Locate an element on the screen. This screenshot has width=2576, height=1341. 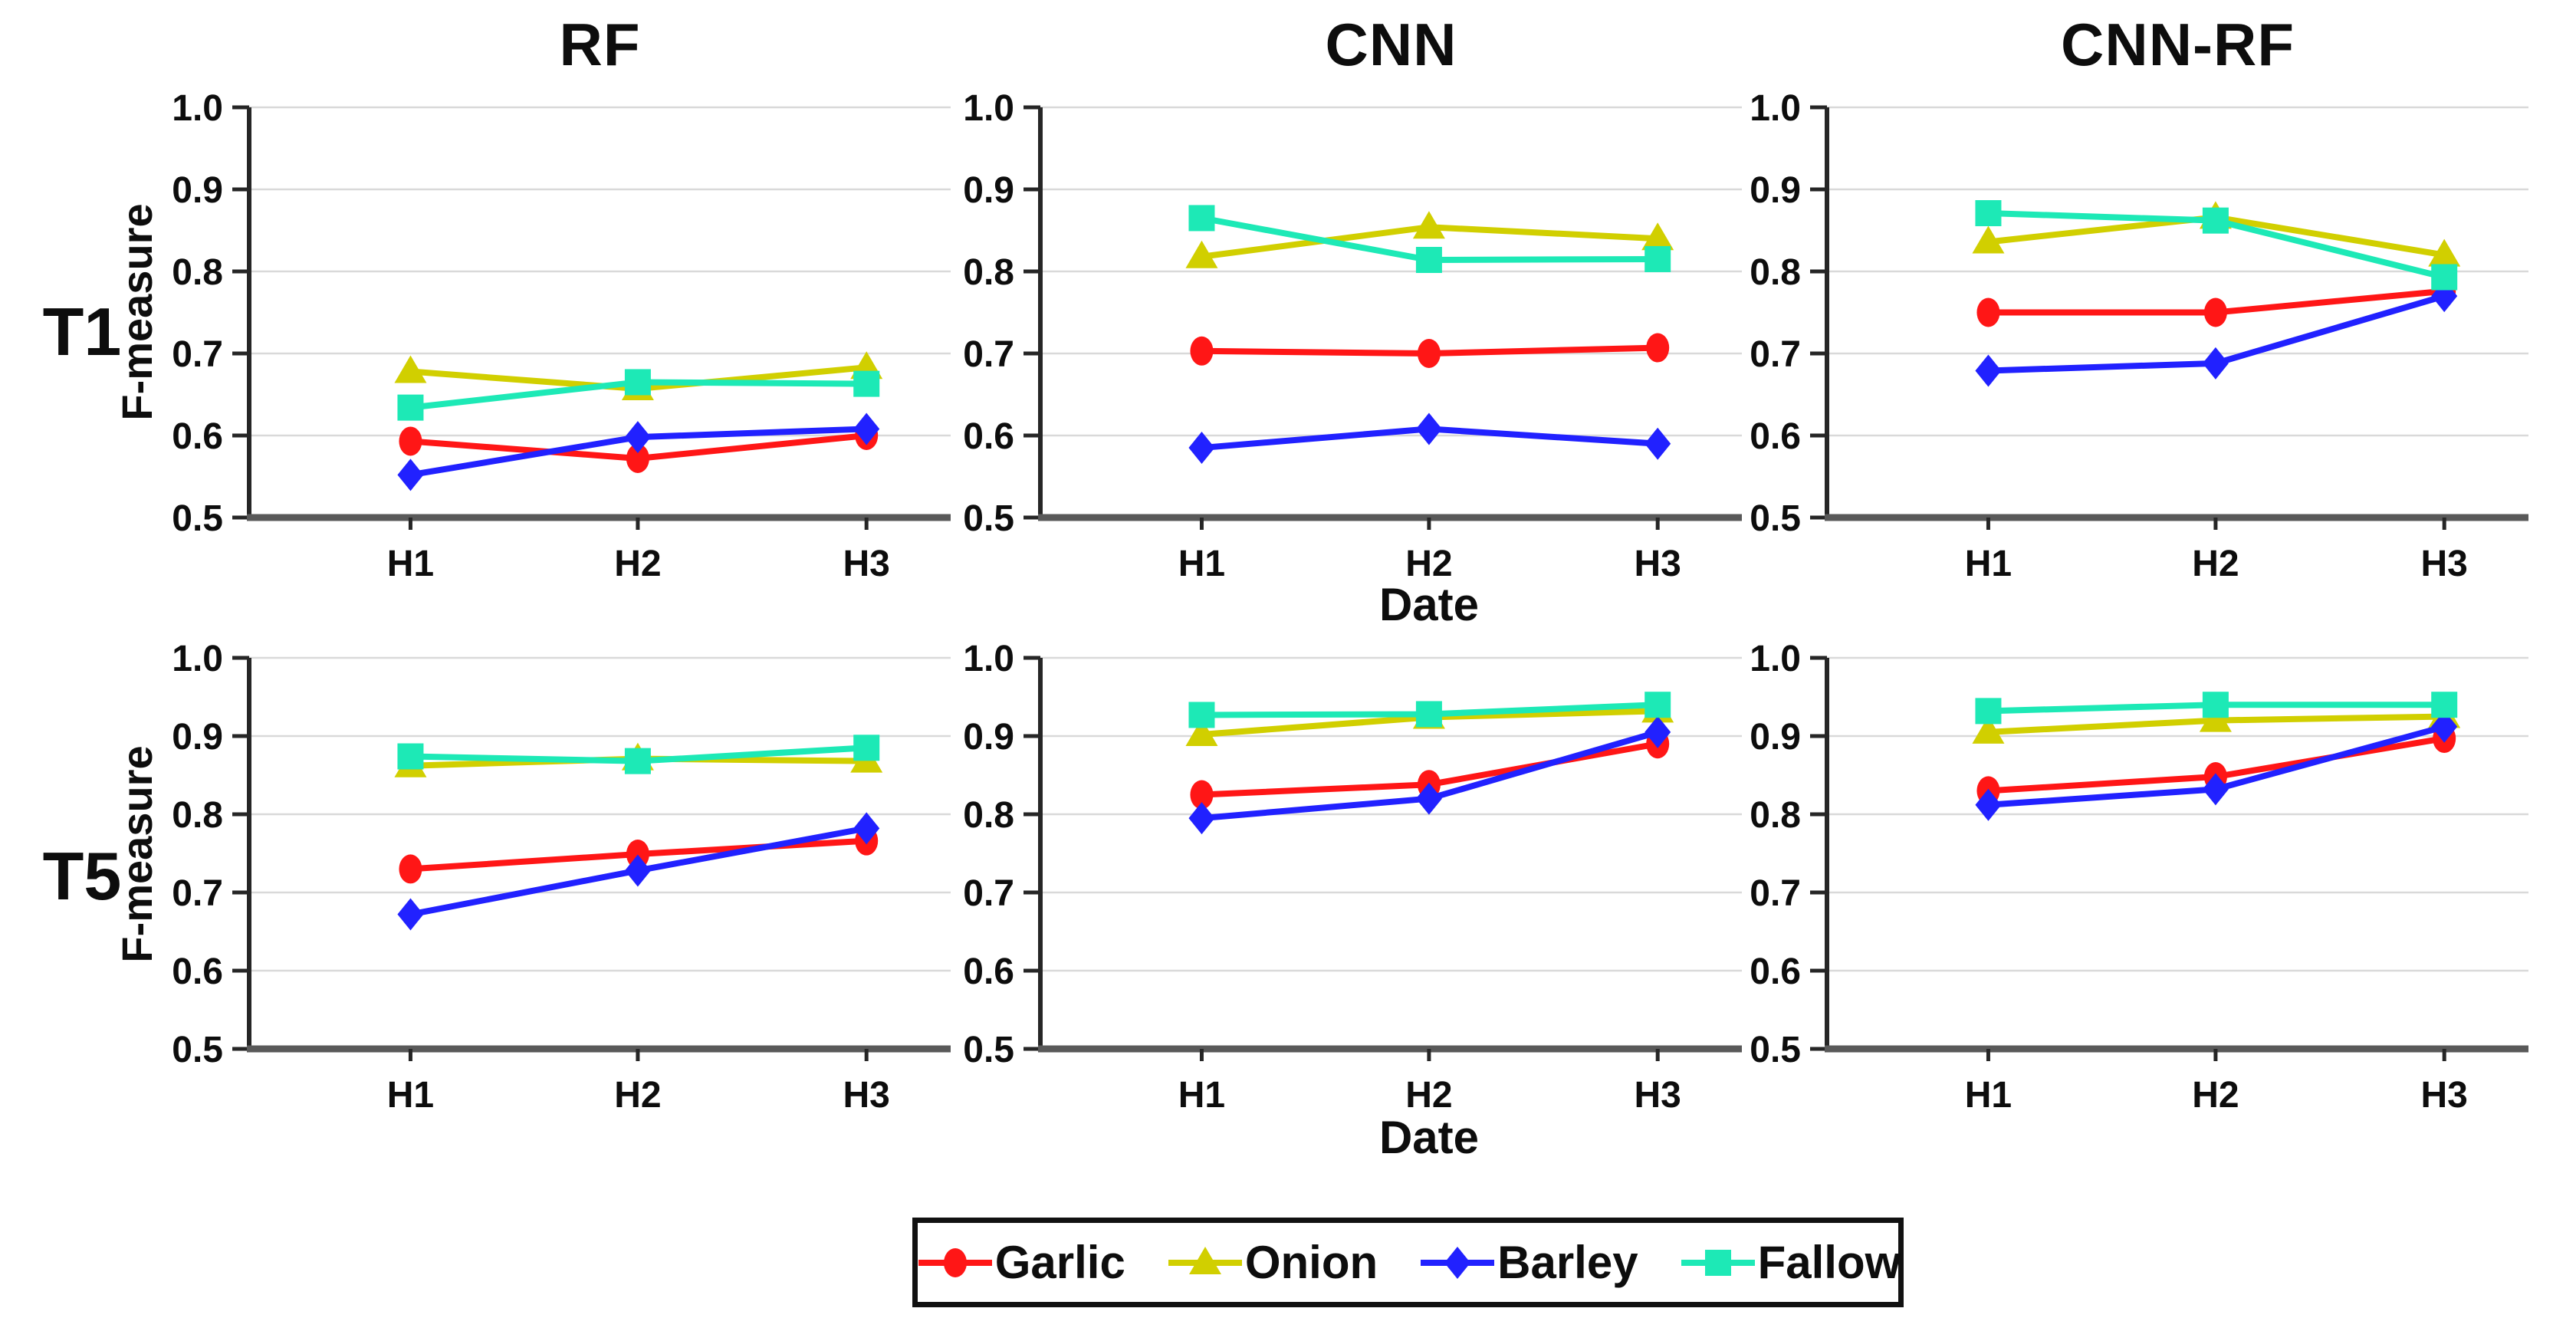
legend-label-garlic: Garlic is located at coordinates (1060, 1262).